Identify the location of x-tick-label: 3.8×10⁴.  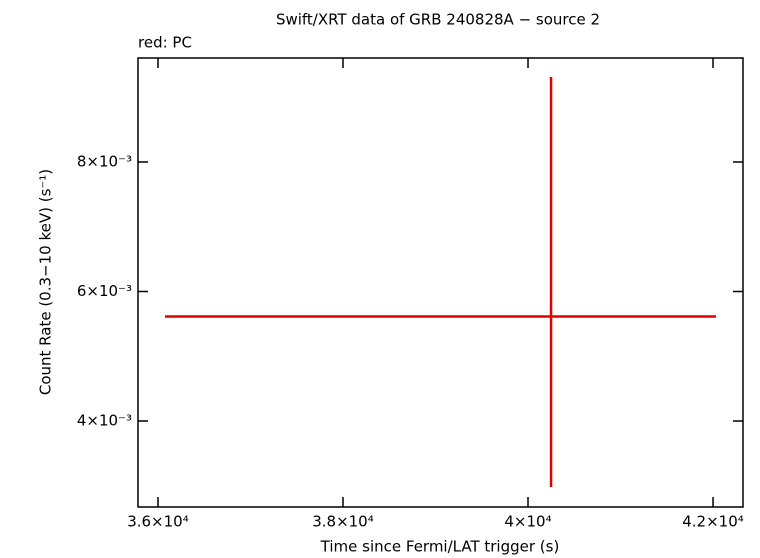
(343, 522).